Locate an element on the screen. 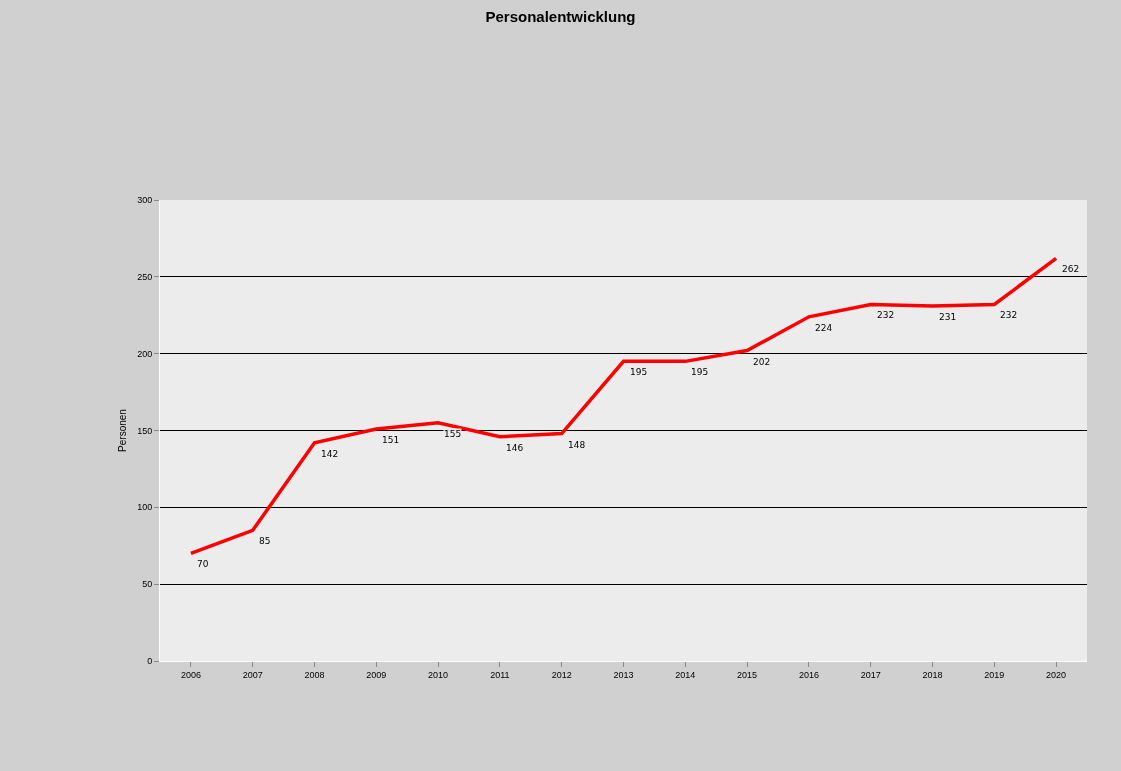 Image resolution: width=1121 pixels, height=771 pixels. y-tick-label: 250 is located at coordinates (145, 276).